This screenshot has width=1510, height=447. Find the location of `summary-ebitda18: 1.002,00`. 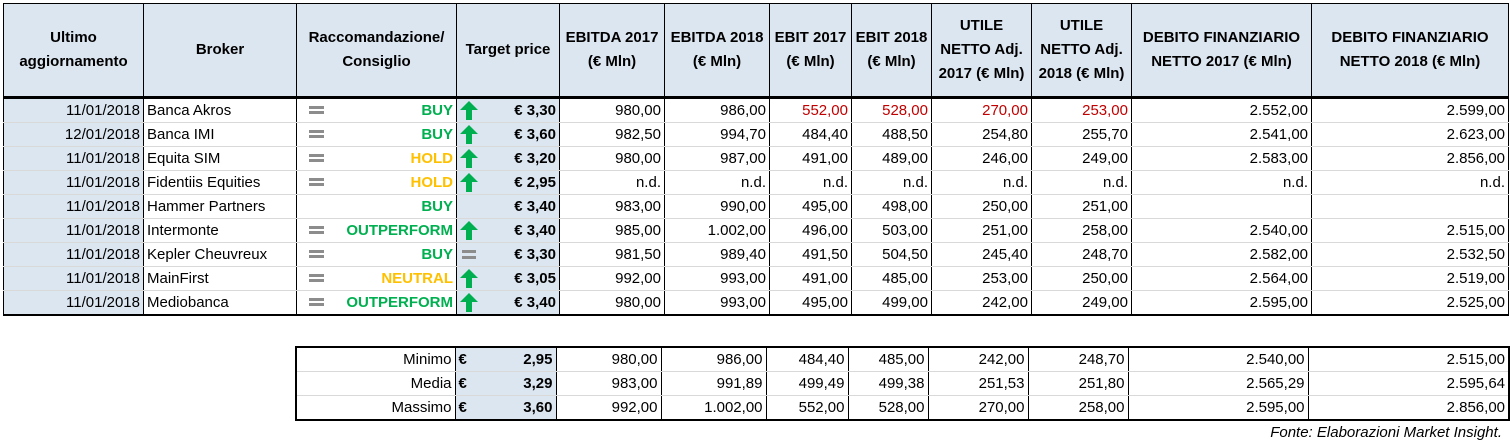

summary-ebitda18: 1.002,00 is located at coordinates (713, 408).